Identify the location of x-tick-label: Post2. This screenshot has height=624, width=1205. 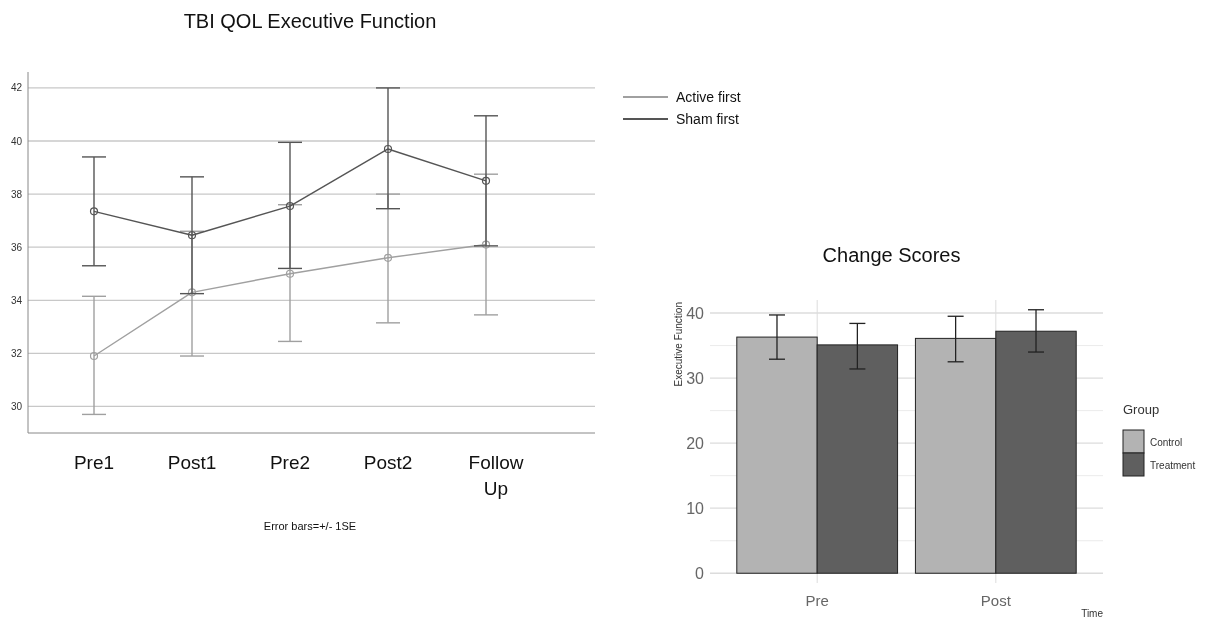
(388, 462).